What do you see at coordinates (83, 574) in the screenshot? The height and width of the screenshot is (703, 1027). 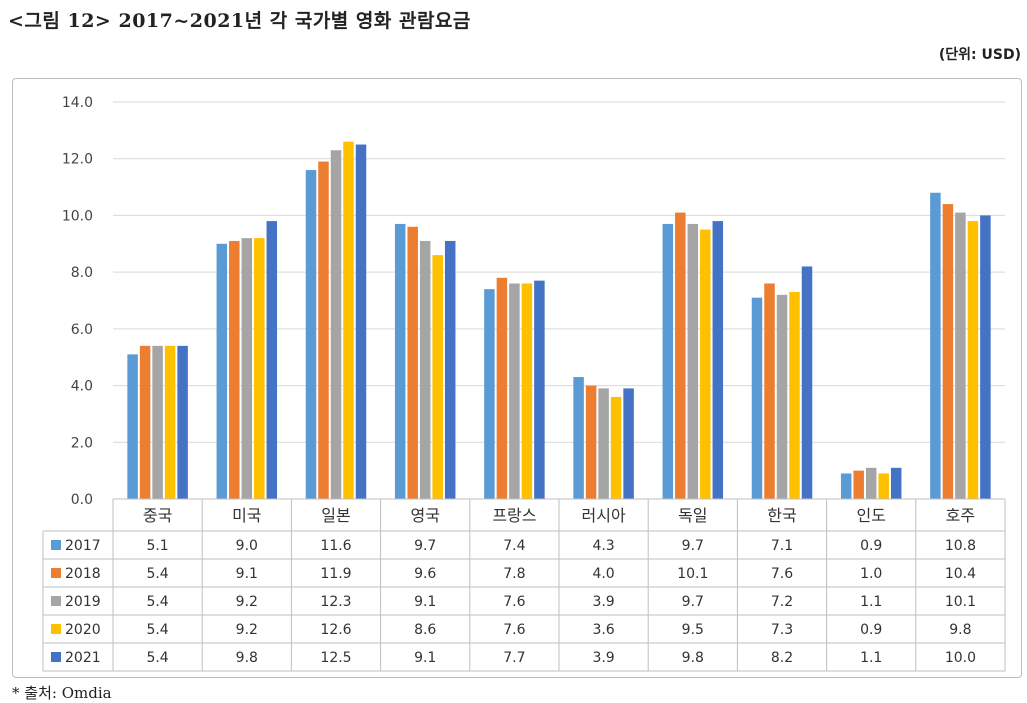 I see `legend-label: 2018` at bounding box center [83, 574].